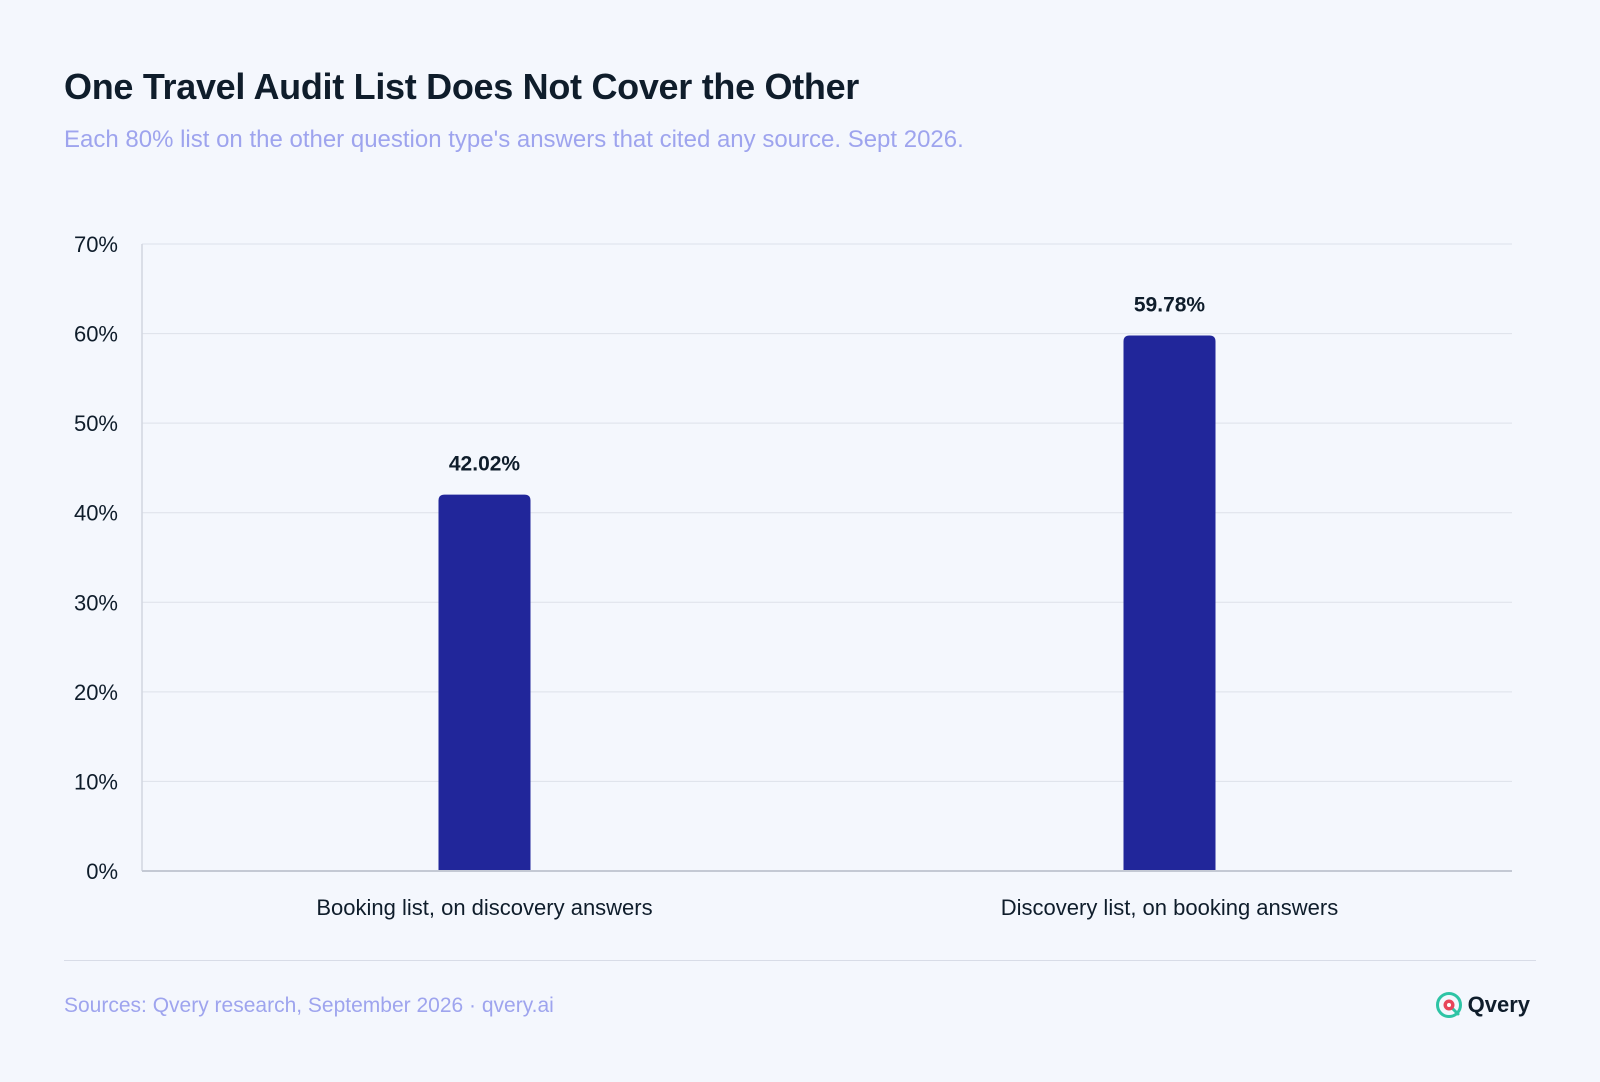  I want to click on brand-name: Qvery, so click(1498, 1004).